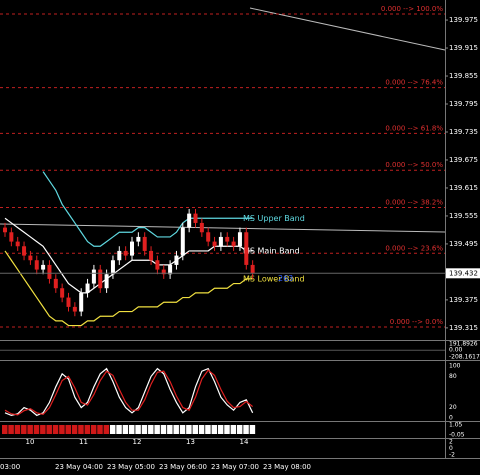 This screenshot has width=480, height=475. I want to click on y-tick-label: 139.615, so click(463, 188).